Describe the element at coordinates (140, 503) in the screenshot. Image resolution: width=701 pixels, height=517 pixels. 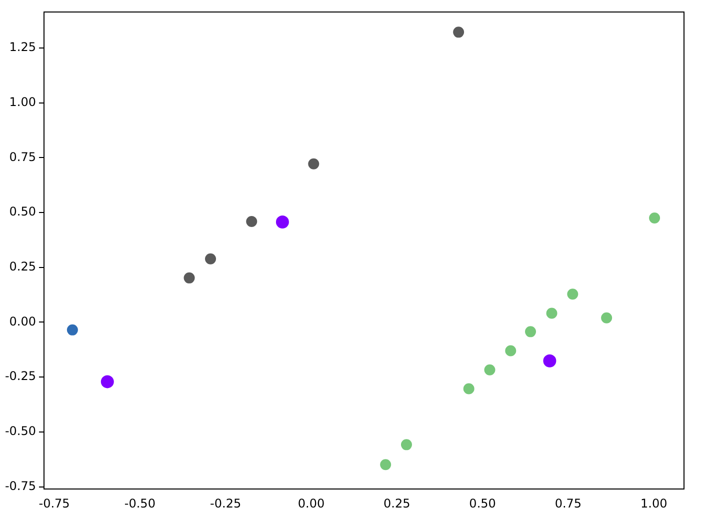
I see `x-tick-label: -0.50` at that location.